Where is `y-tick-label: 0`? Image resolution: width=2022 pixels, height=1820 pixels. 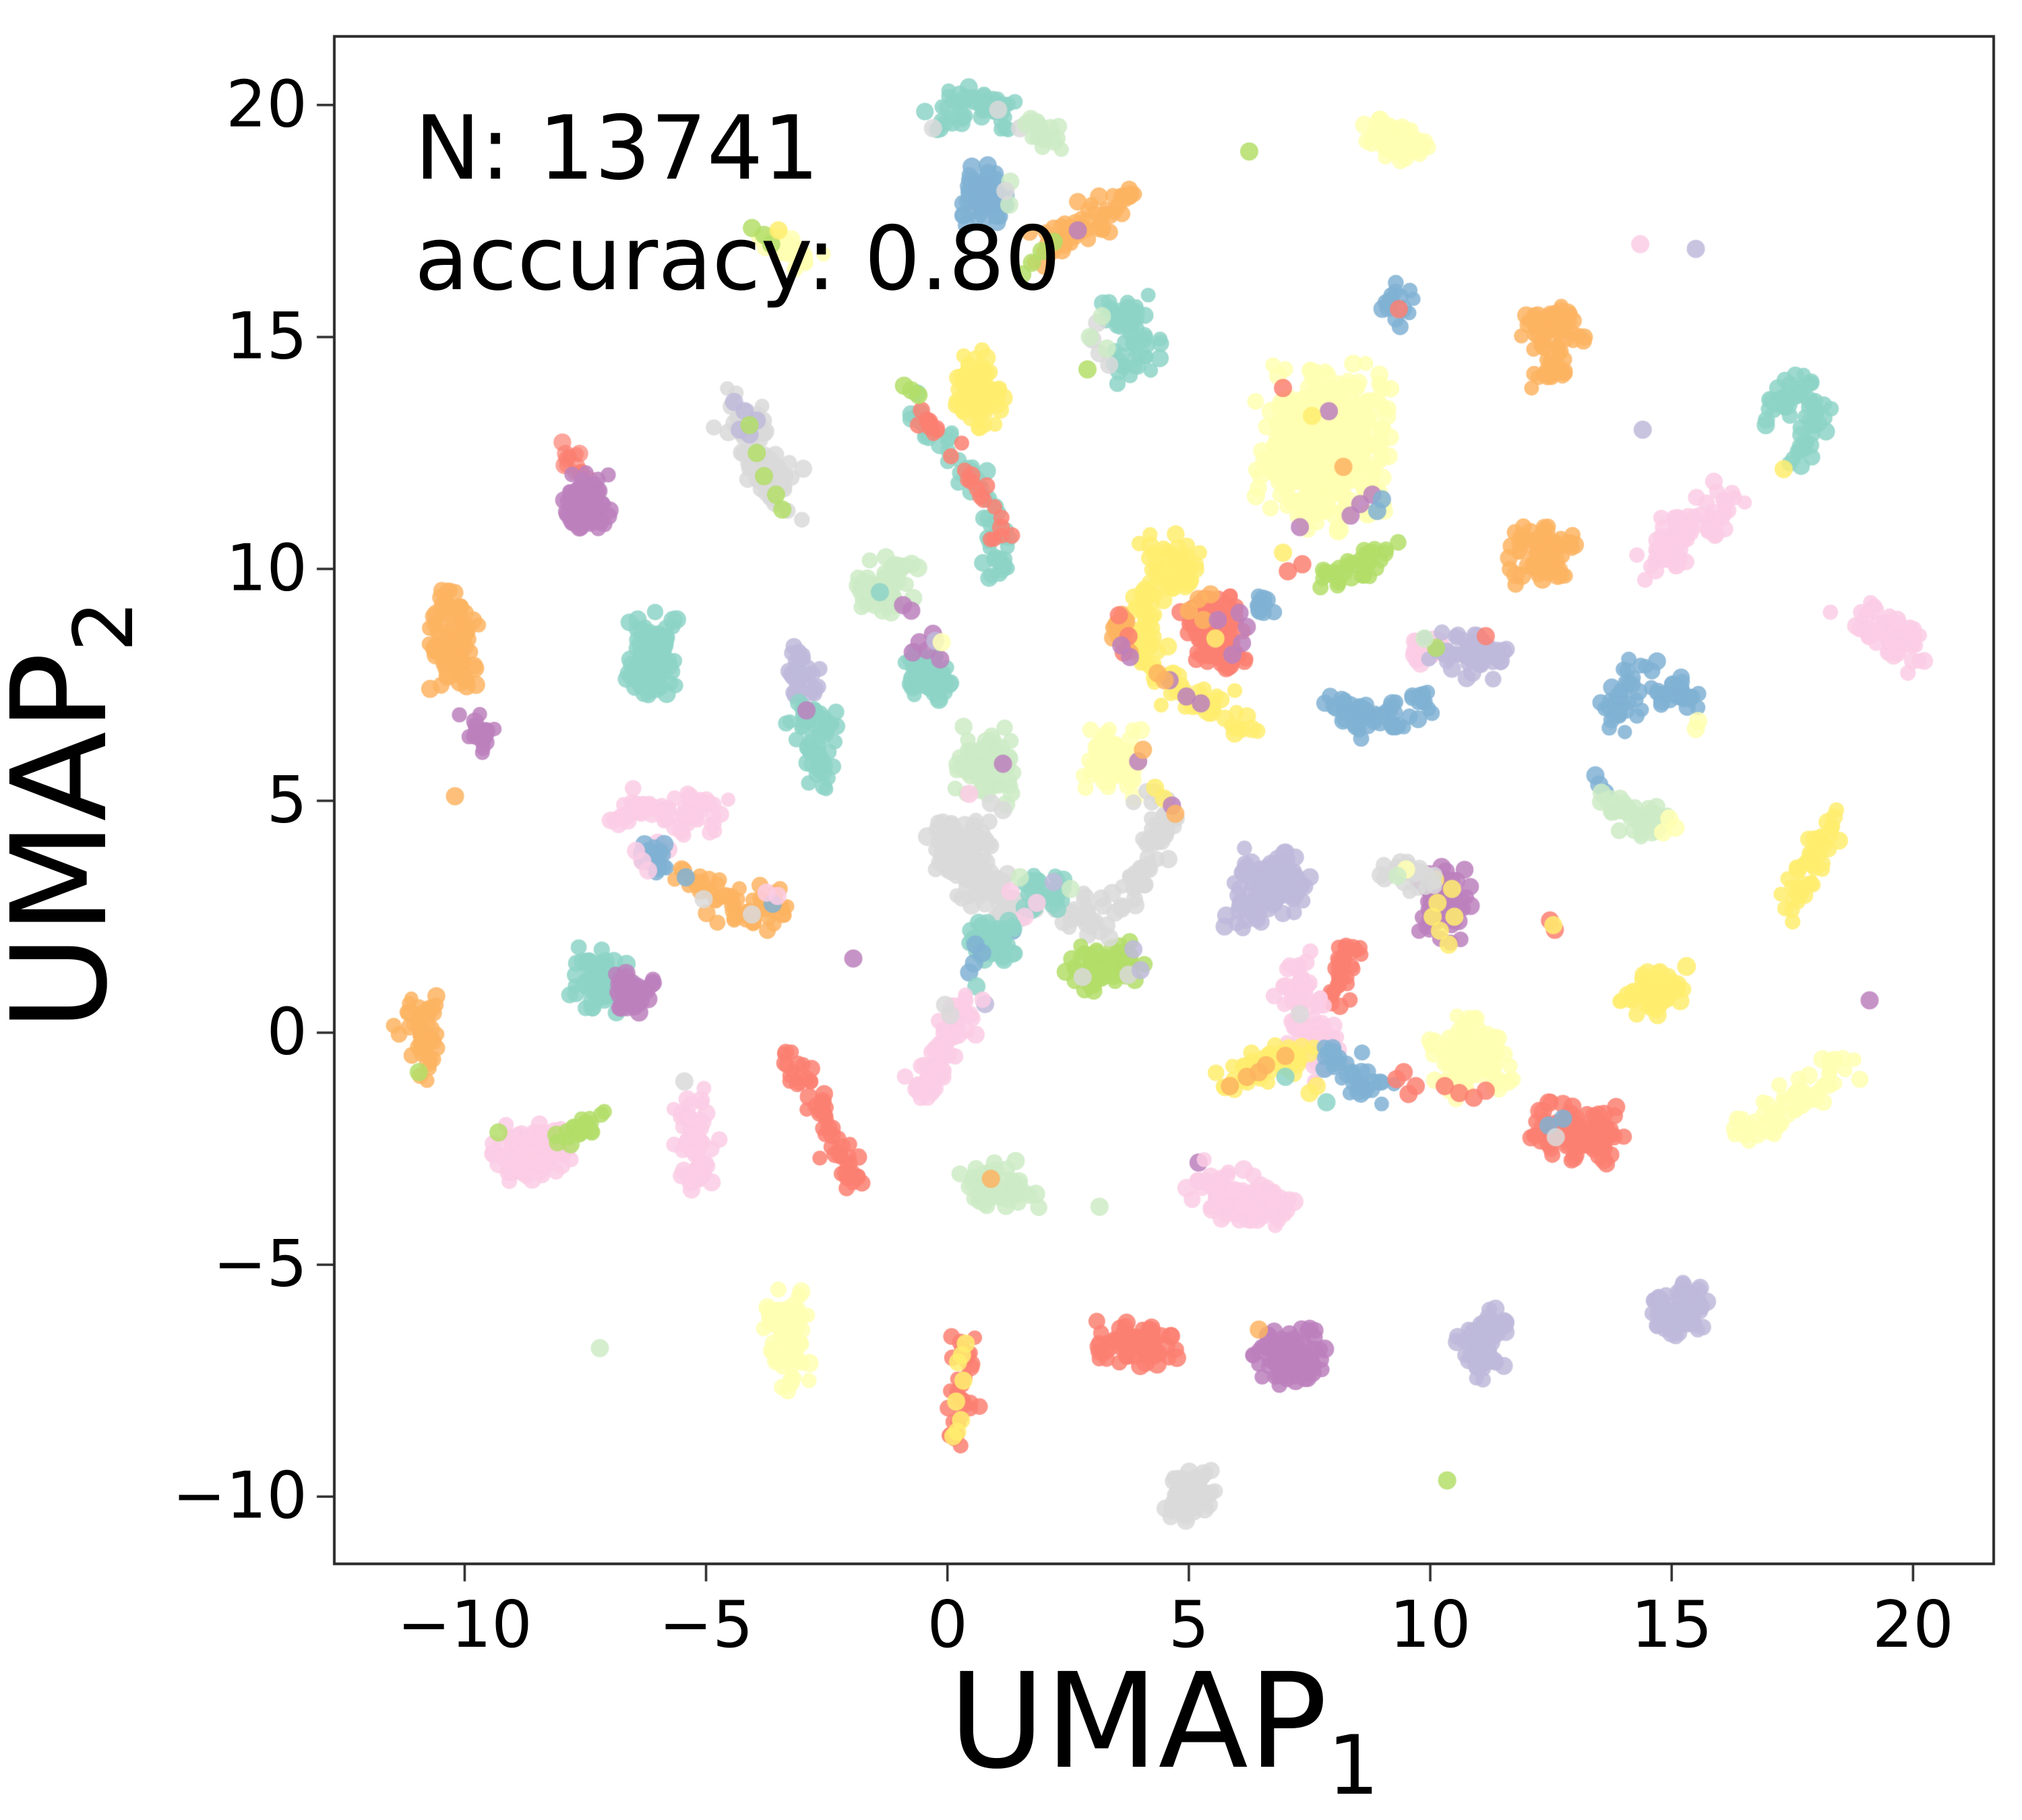 y-tick-label: 0 is located at coordinates (286, 1032).